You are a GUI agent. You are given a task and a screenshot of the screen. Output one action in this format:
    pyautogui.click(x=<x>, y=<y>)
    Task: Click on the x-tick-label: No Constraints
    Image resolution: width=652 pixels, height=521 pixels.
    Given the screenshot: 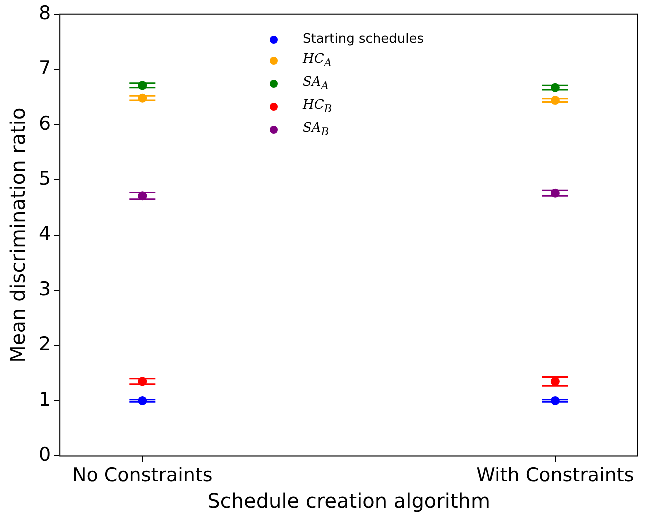 What is the action you would take?
    pyautogui.click(x=142, y=475)
    